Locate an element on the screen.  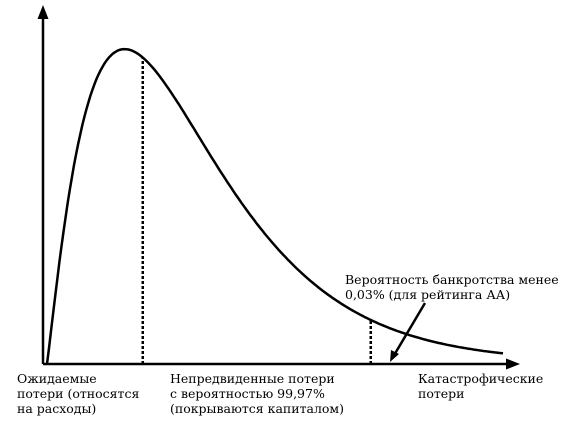
bankruptcy-pointer-line is located at coordinates (409, 330).